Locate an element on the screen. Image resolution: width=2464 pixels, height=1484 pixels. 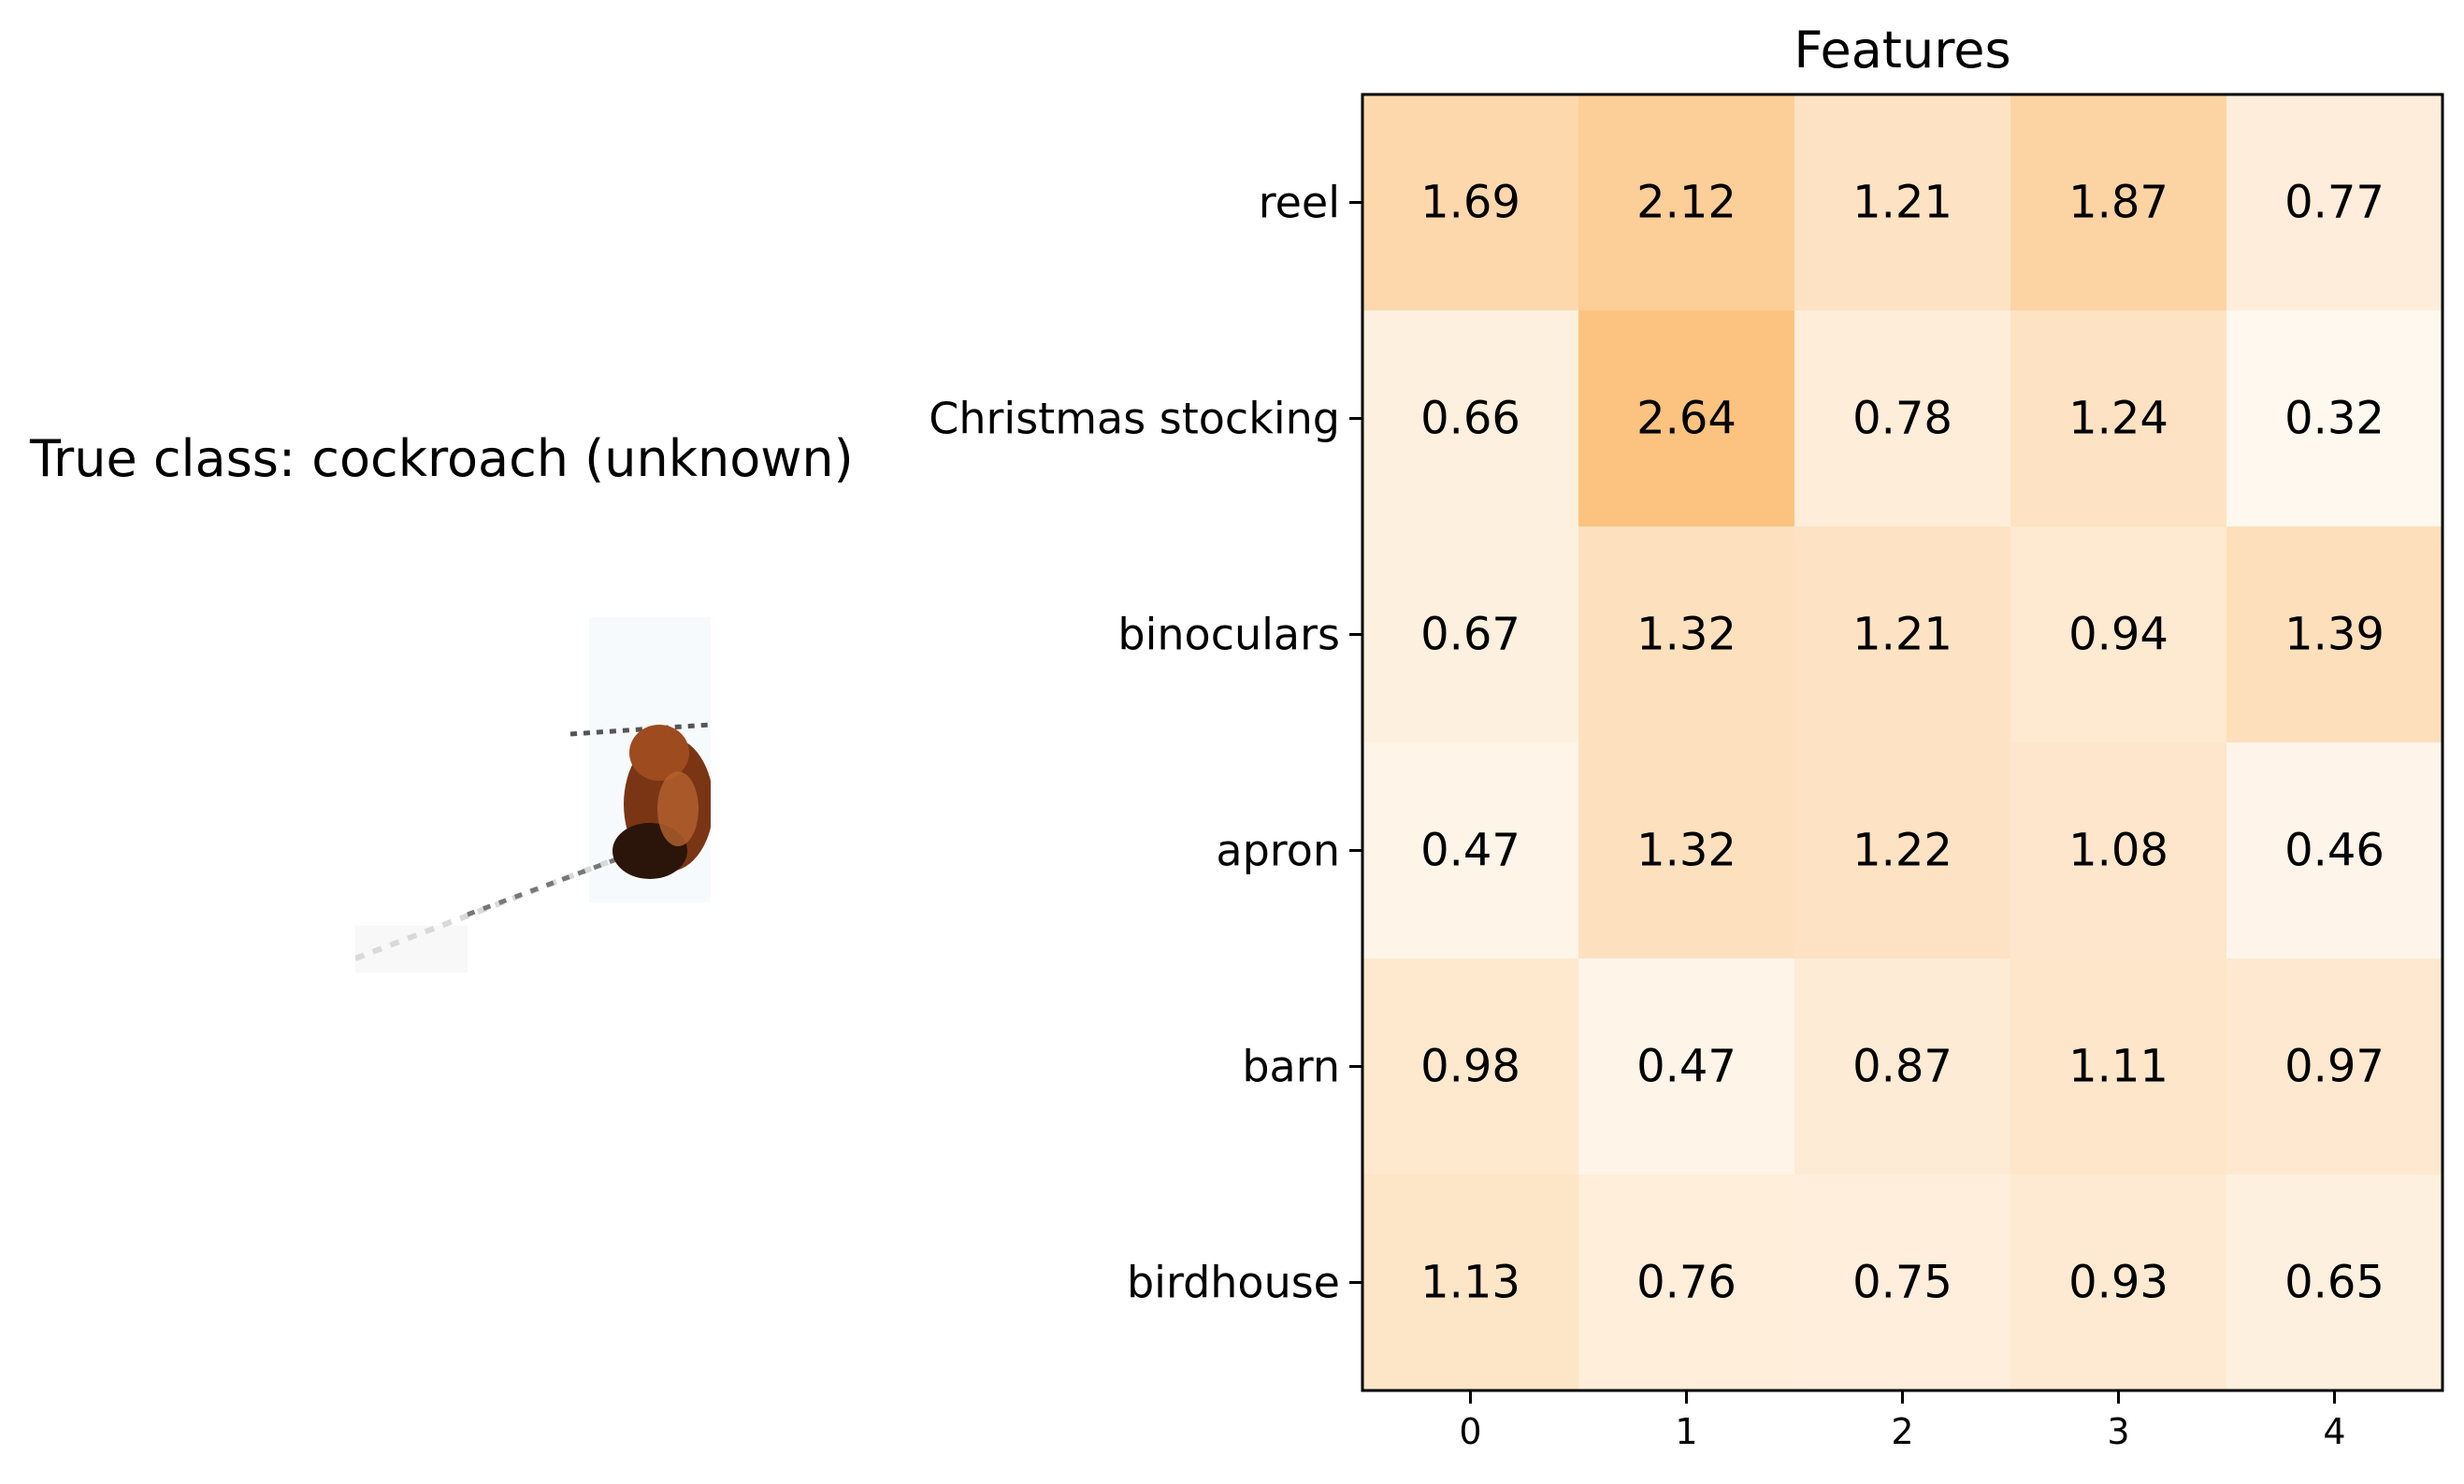
cell-value-label: 0.94 is located at coordinates (2118, 635).